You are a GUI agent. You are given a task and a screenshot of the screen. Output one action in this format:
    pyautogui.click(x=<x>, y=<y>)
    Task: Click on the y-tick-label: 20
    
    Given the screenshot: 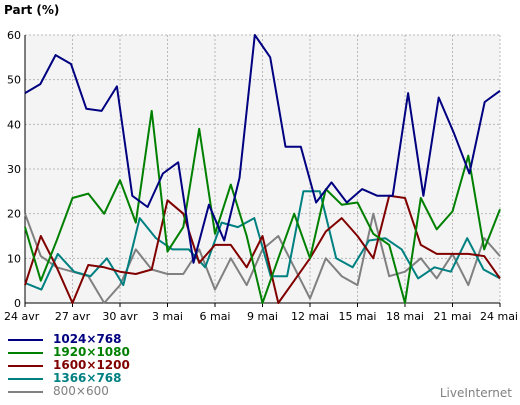 What is the action you would take?
    pyautogui.click(x=14, y=214)
    